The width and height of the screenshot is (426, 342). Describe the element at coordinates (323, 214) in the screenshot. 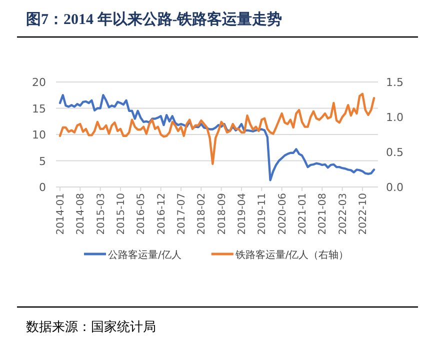

I see `x-tick-label: 2021-08` at that location.